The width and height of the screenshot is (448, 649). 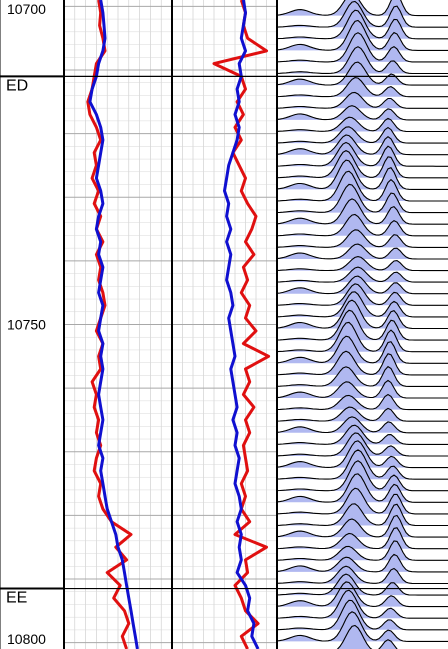 What do you see at coordinates (17, 85) in the screenshot?
I see `formation-top-label: ED` at bounding box center [17, 85].